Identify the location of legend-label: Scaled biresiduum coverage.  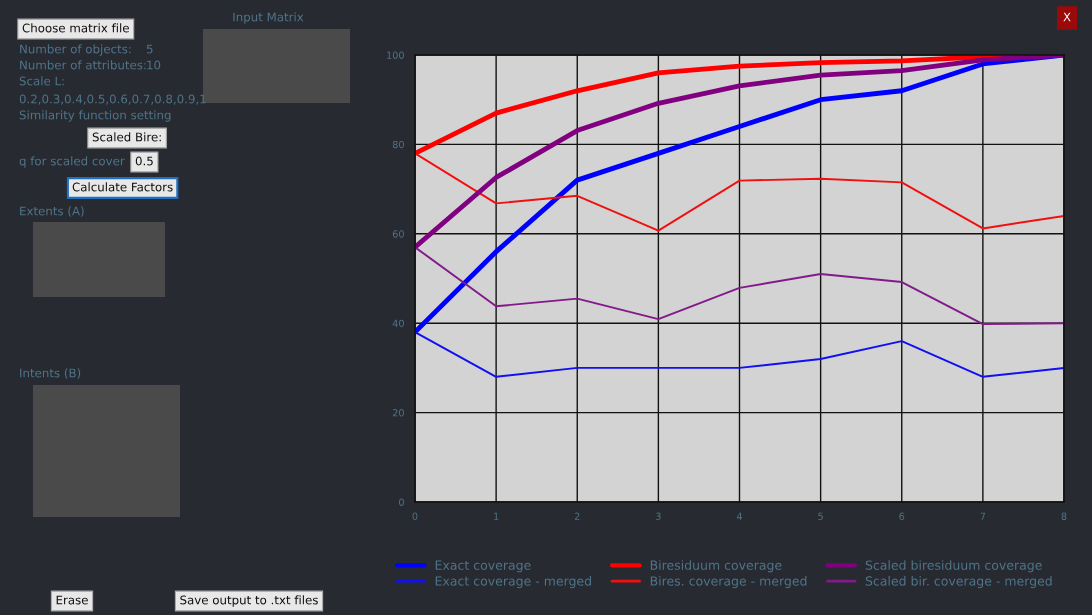
(953, 566).